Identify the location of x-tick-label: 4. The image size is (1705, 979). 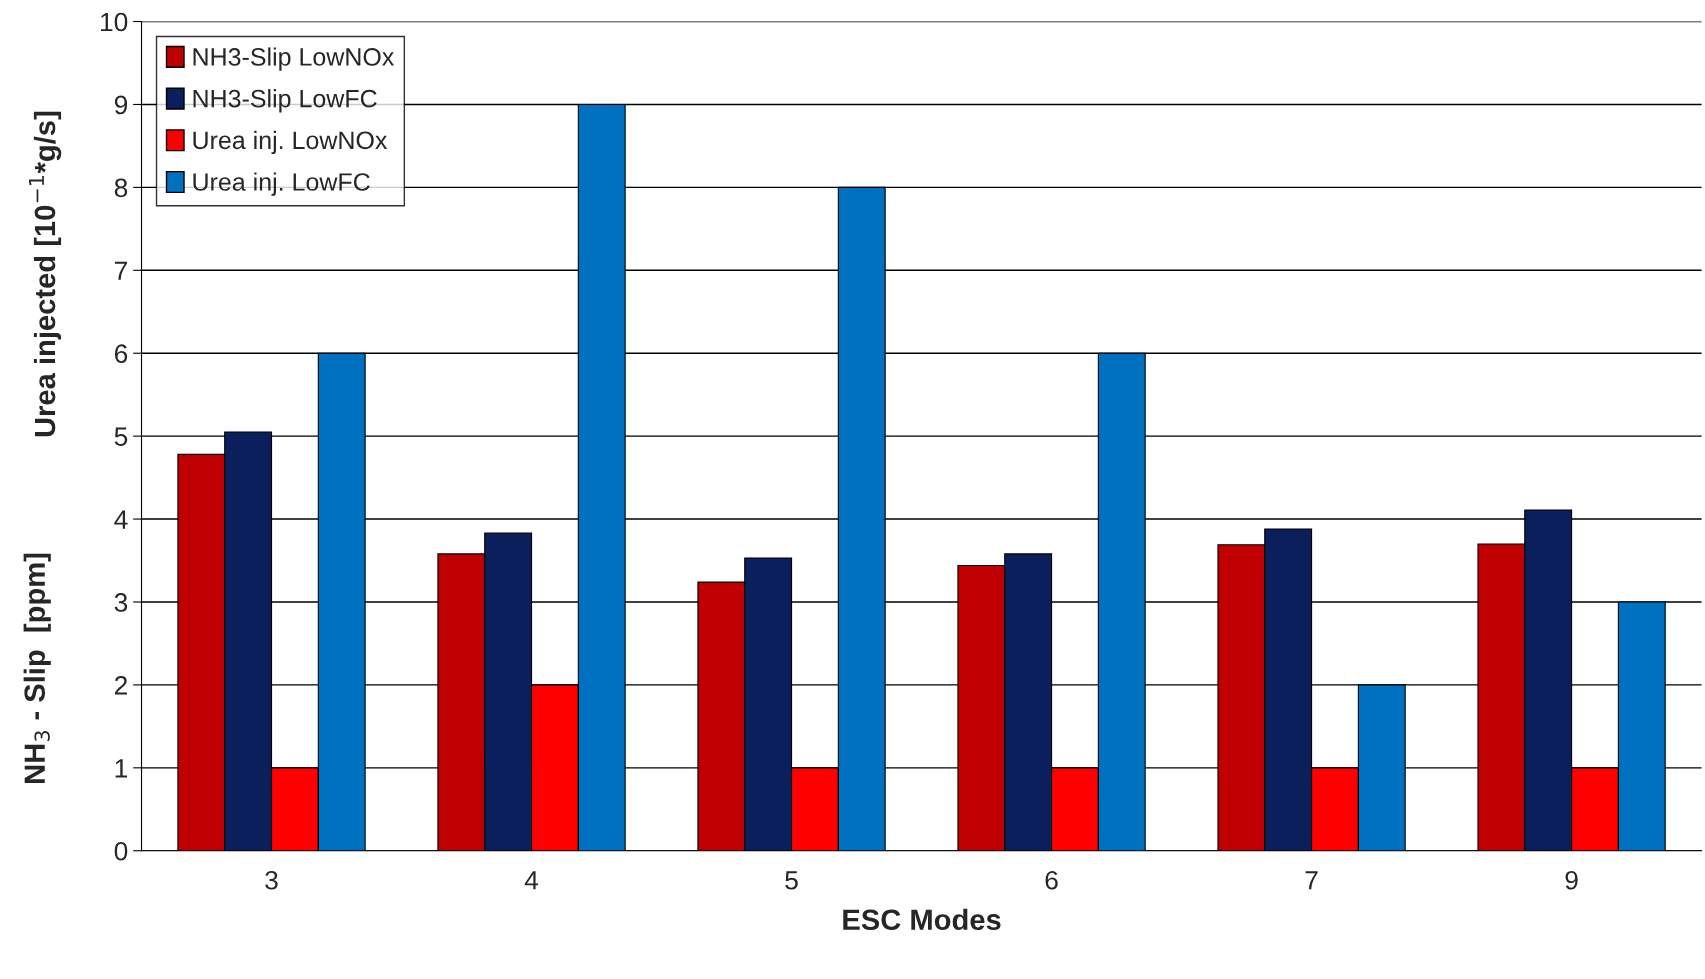
(531, 880).